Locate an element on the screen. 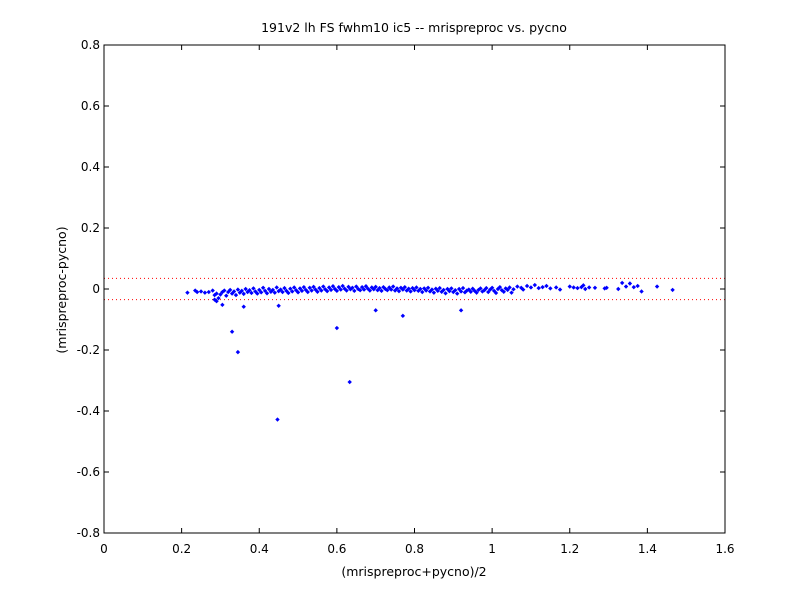 This screenshot has width=800, height=605. x-tick-label: 0.4 is located at coordinates (259, 549).